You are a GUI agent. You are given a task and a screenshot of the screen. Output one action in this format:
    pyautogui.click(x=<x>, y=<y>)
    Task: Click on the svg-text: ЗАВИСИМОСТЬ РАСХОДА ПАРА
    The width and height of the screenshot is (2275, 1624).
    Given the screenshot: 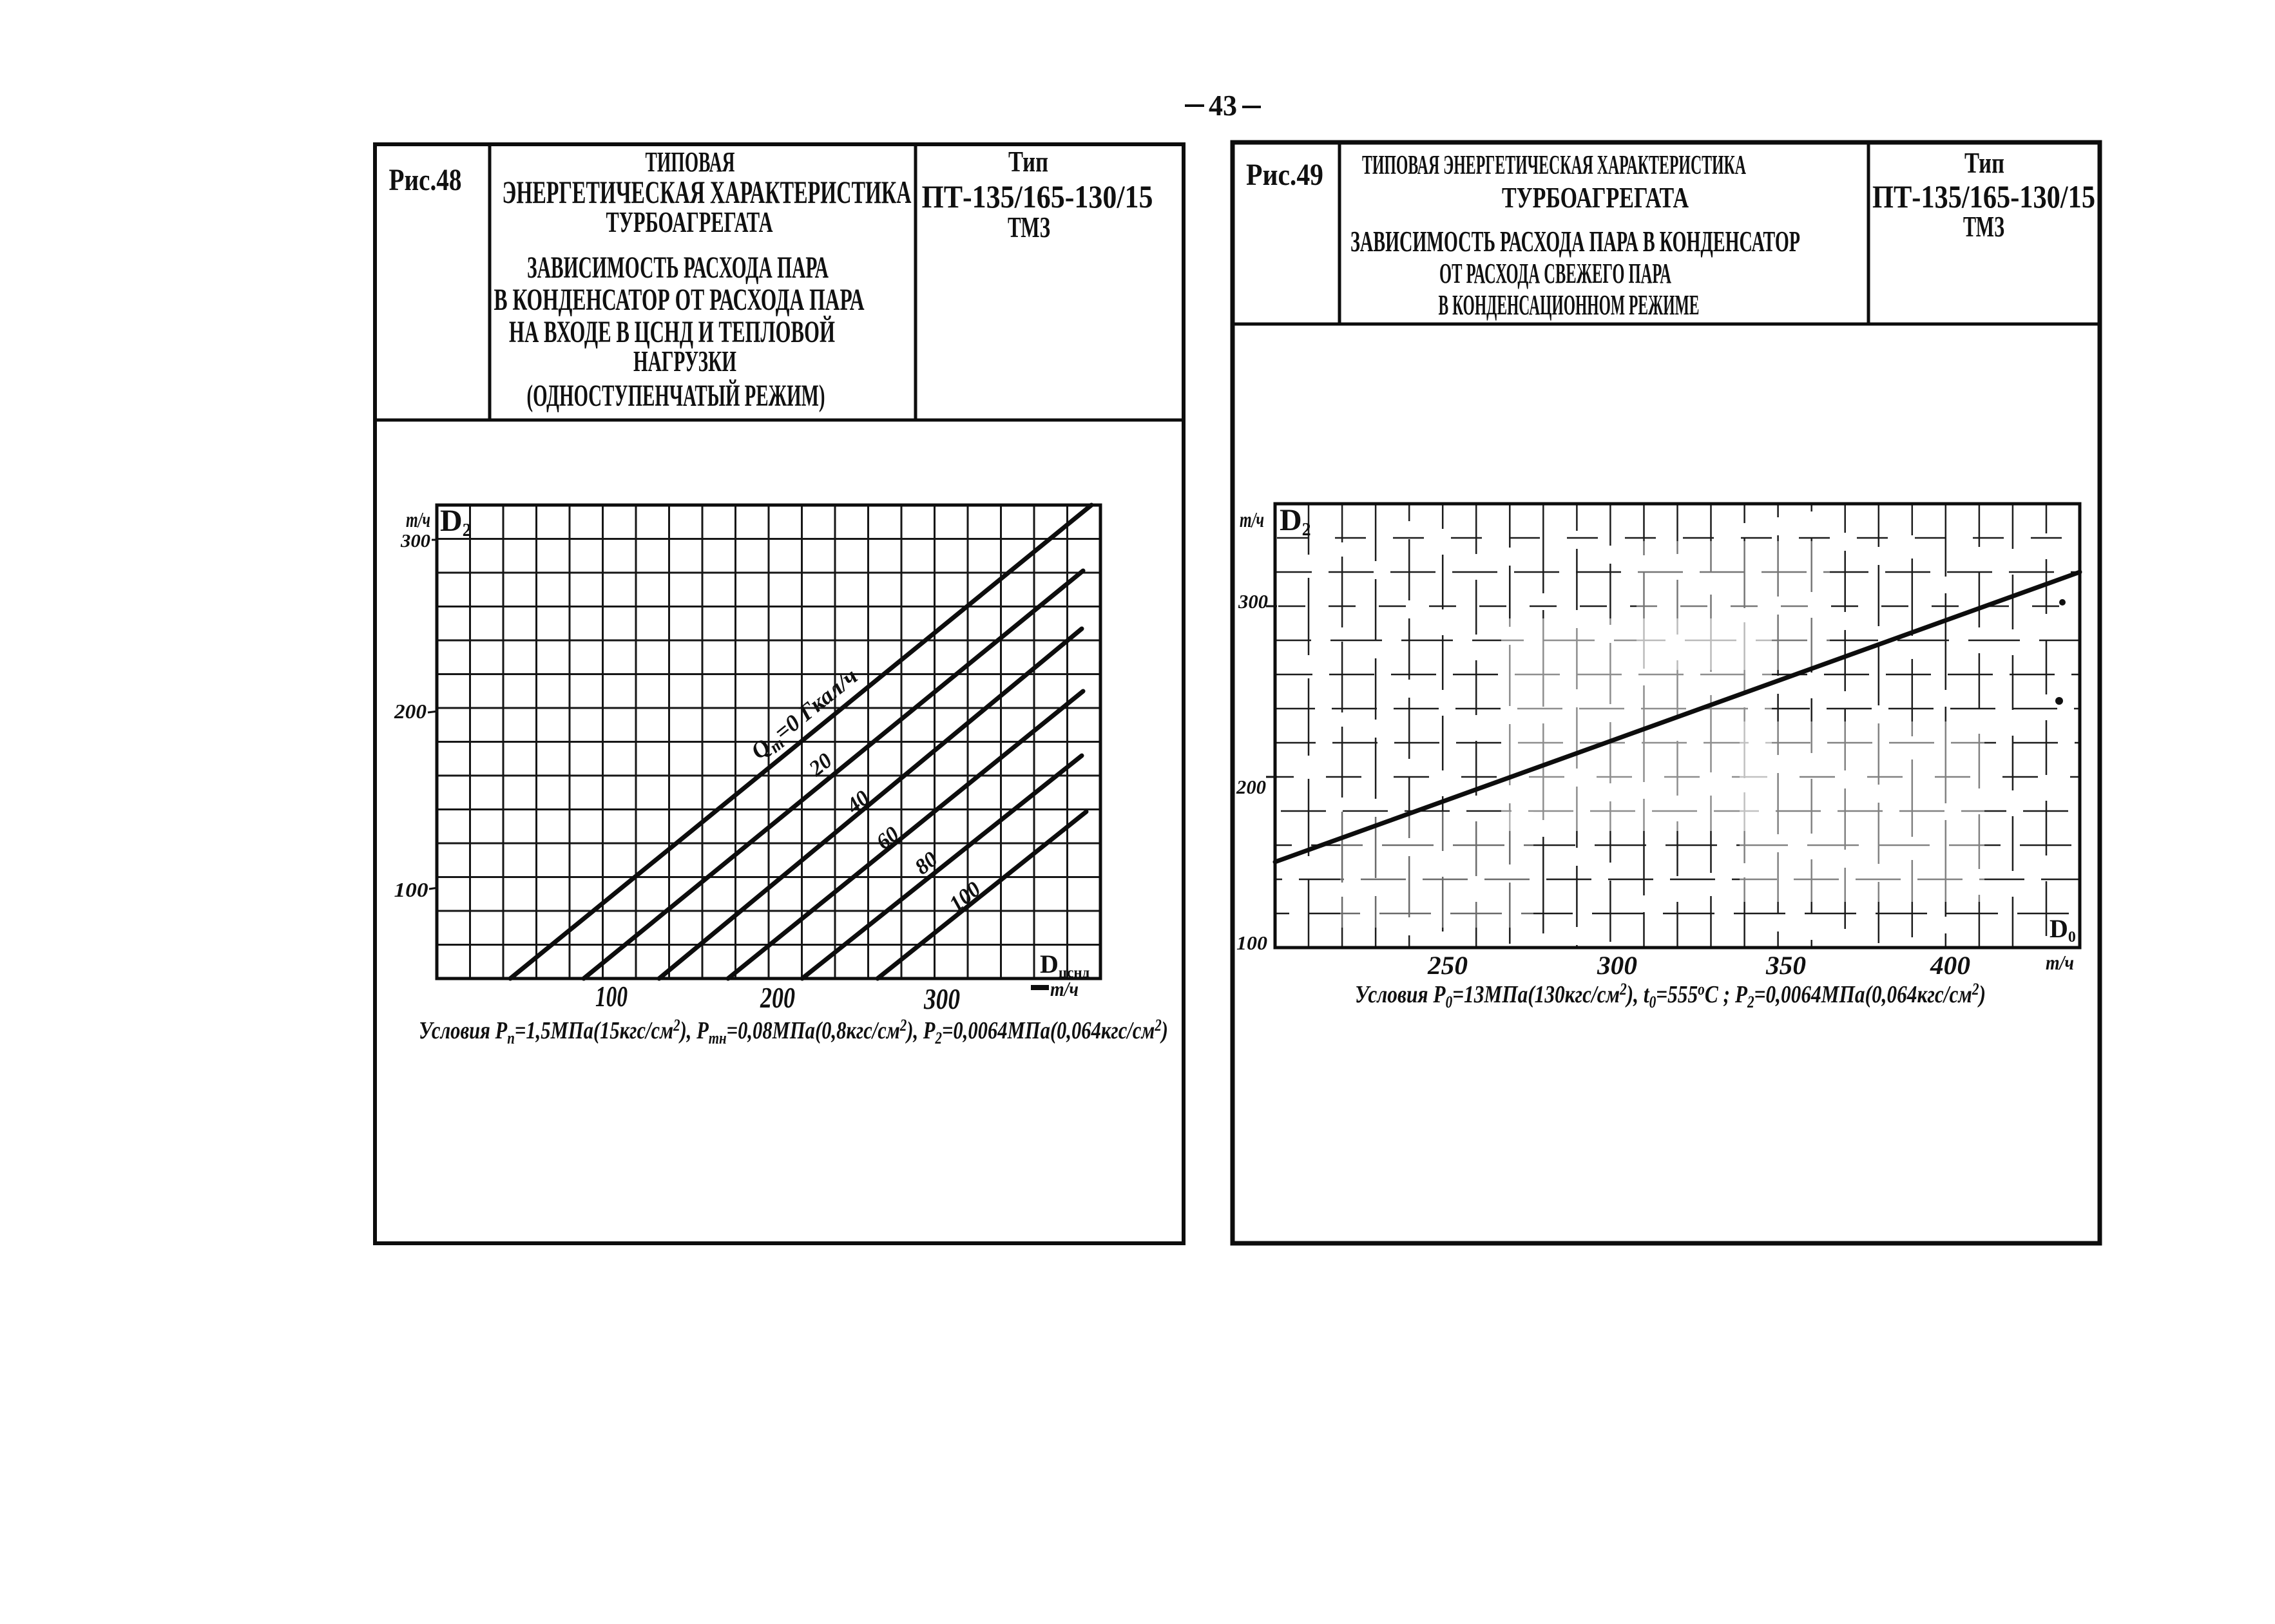 What is the action you would take?
    pyautogui.click(x=678, y=268)
    